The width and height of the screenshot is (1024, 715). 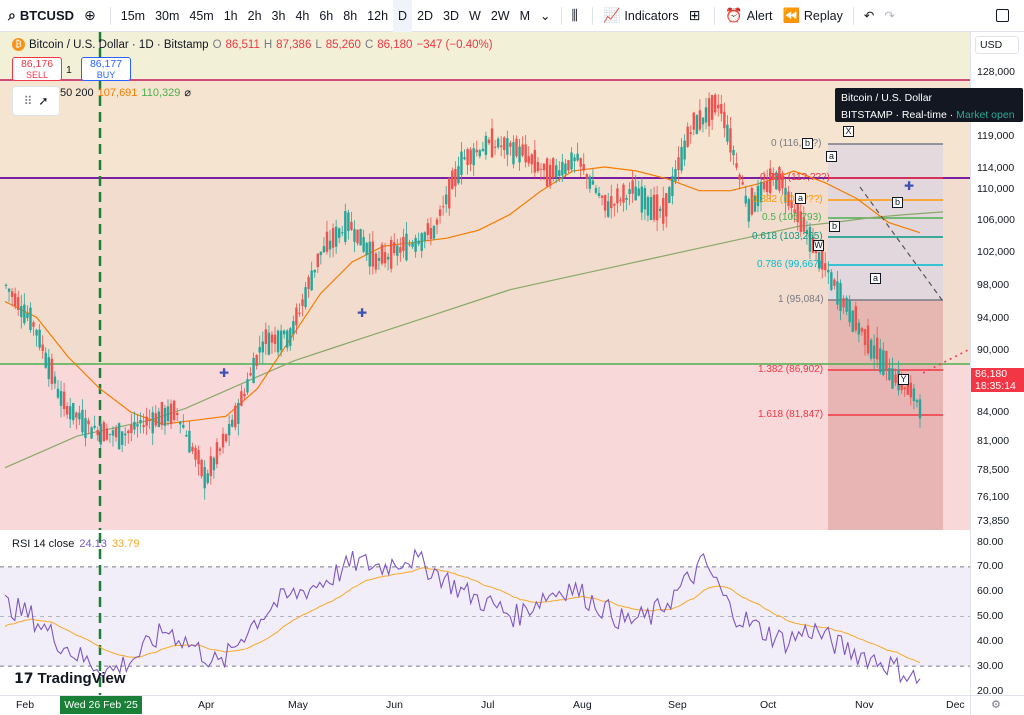 What do you see at coordinates (997, 45) in the screenshot?
I see `currency-selector: USD` at bounding box center [997, 45].